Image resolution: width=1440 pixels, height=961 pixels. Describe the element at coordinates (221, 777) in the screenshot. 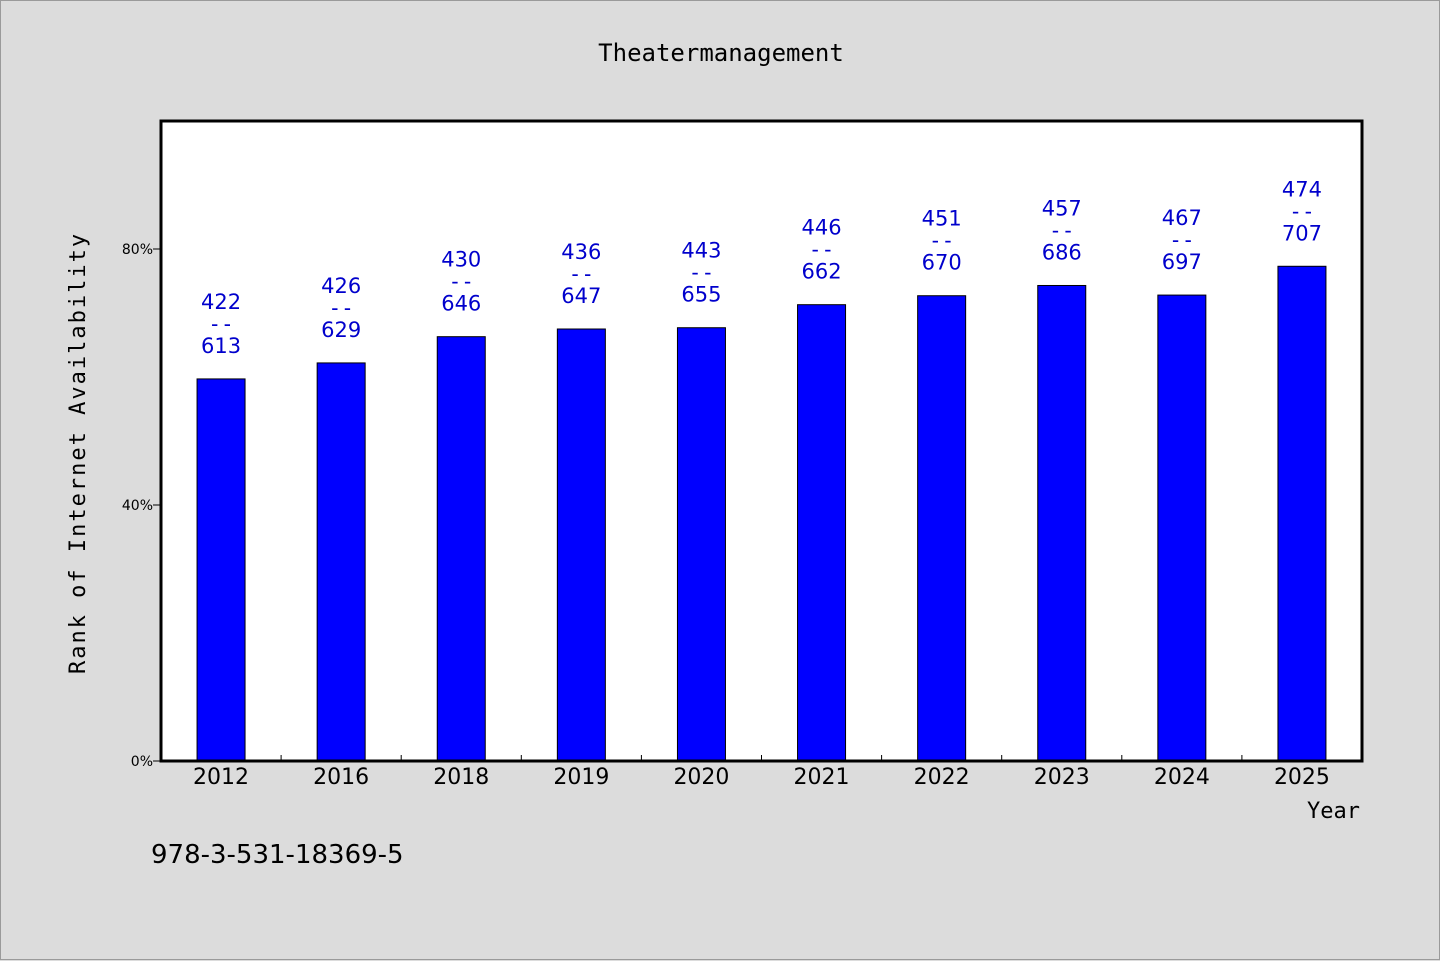

I see `x-tick-label-2012: 2012` at that location.